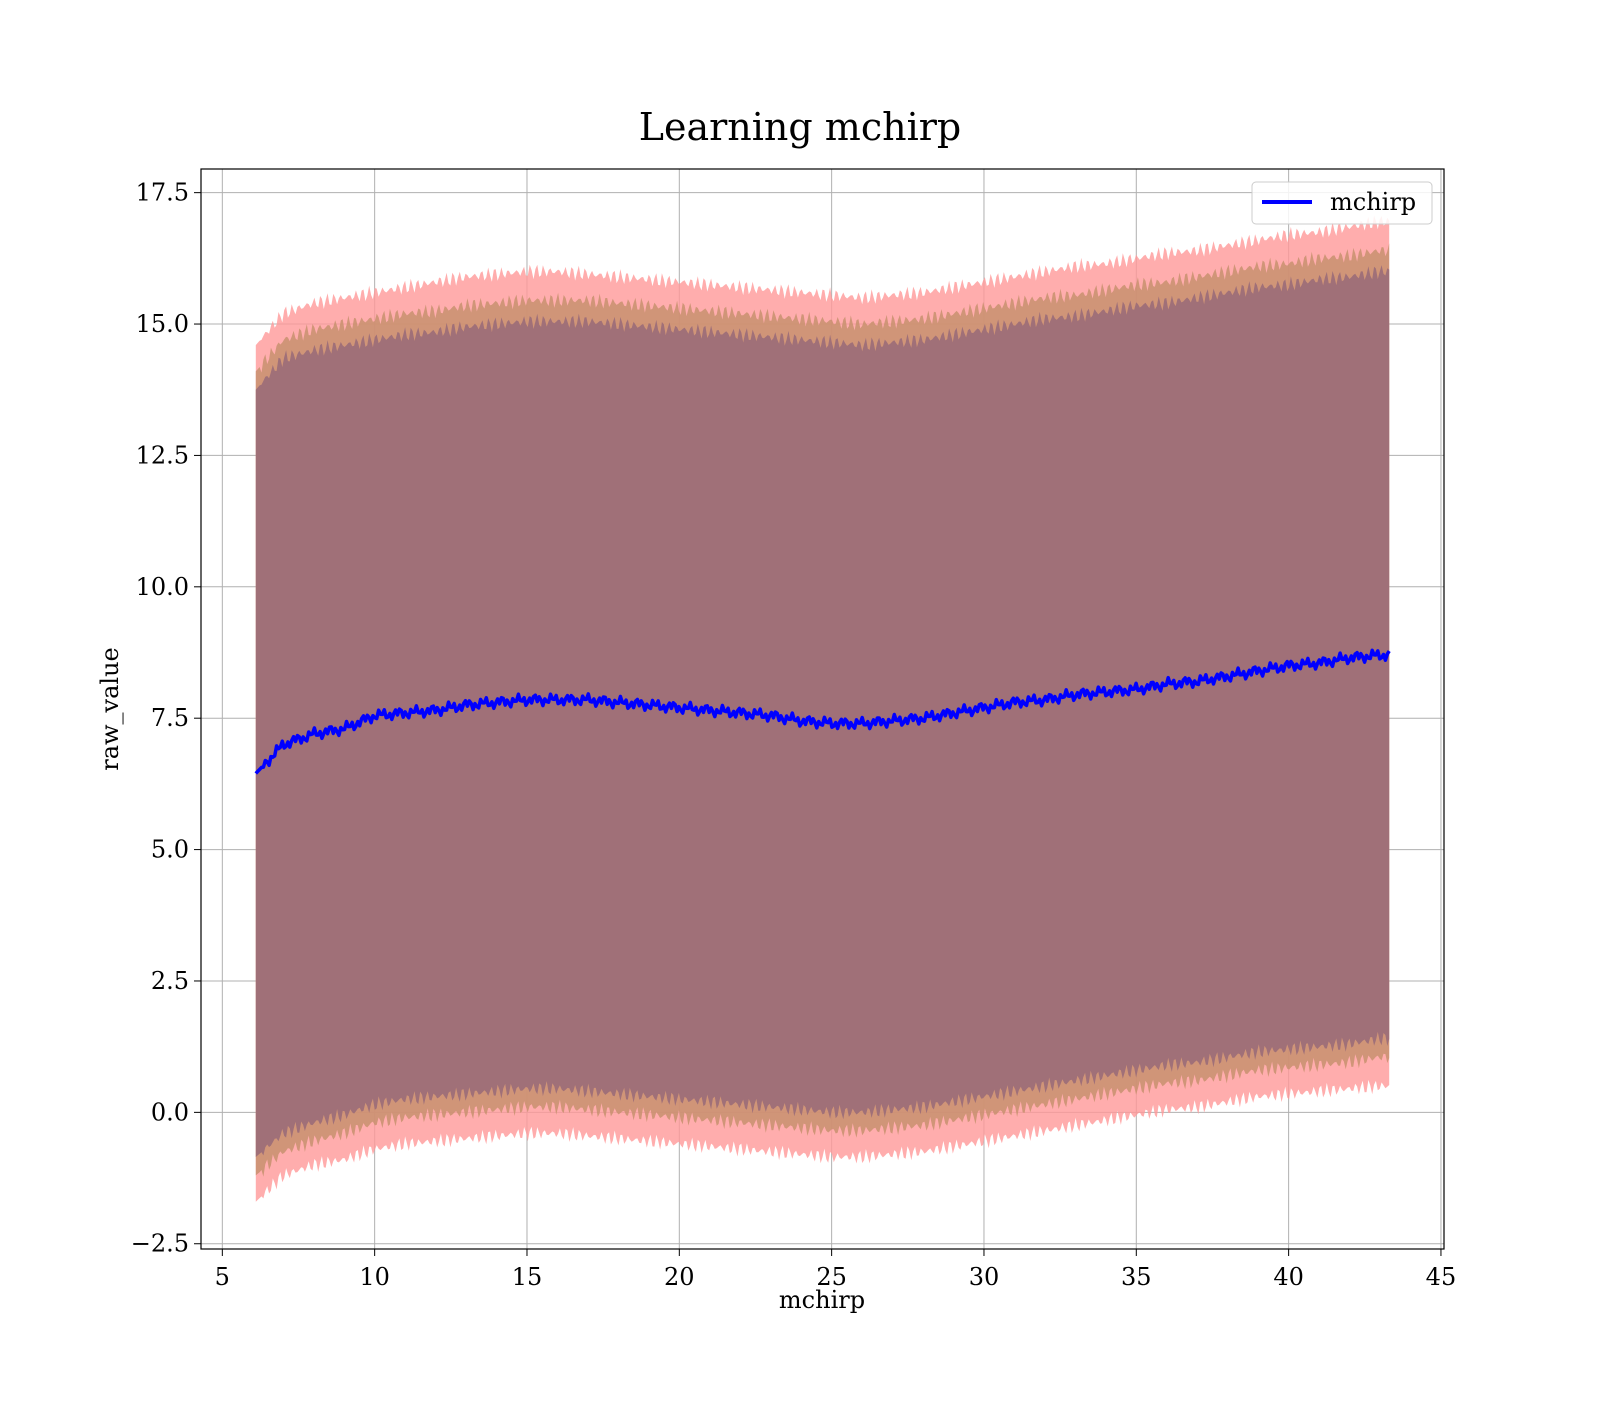 The width and height of the screenshot is (1600, 1404). I want to click on series-lines, so click(822, 711).